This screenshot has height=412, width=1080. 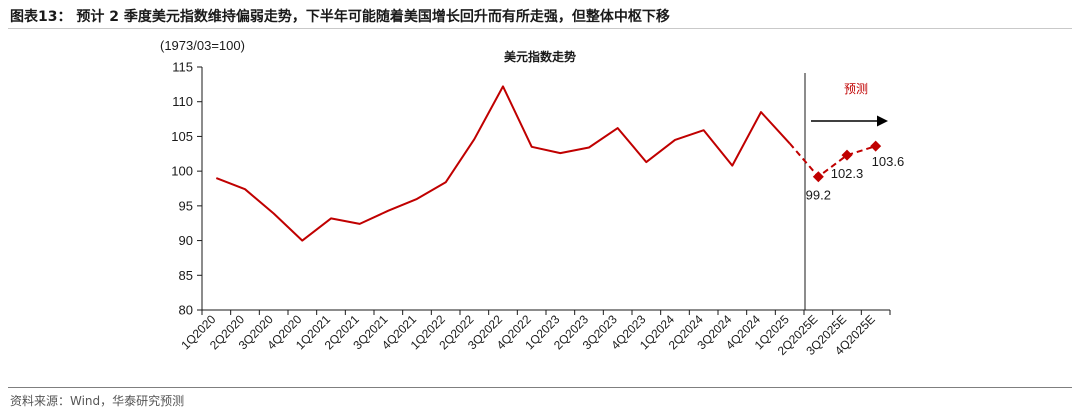 What do you see at coordinates (186, 240) in the screenshot?
I see `y-tick-label: 90` at bounding box center [186, 240].